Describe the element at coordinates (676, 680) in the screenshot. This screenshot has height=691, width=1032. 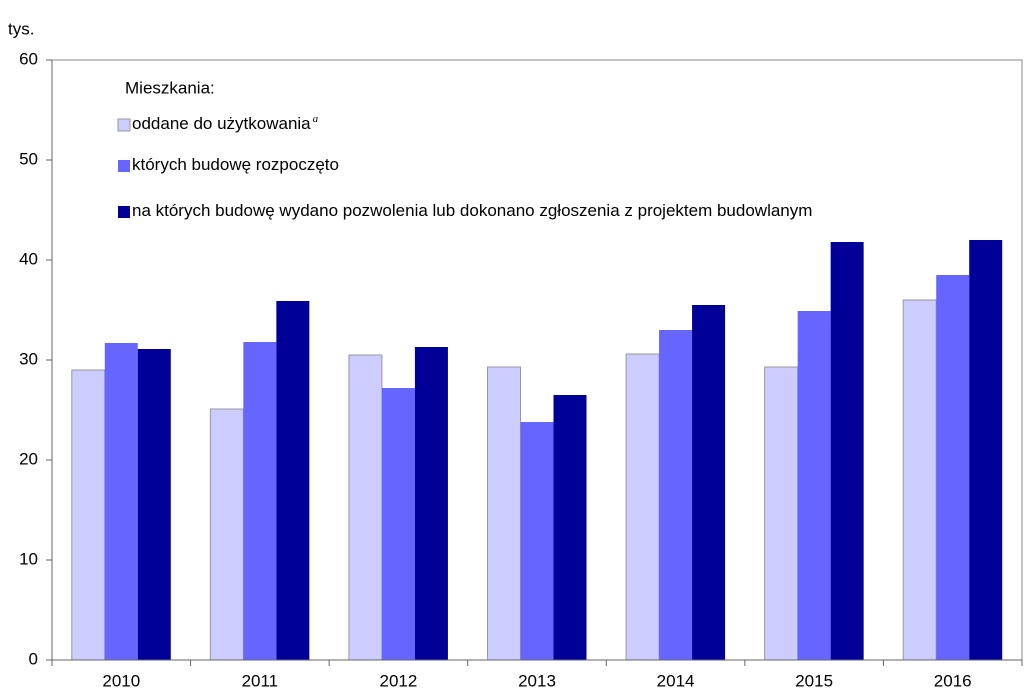
I see `x-tick-label: 2014` at that location.